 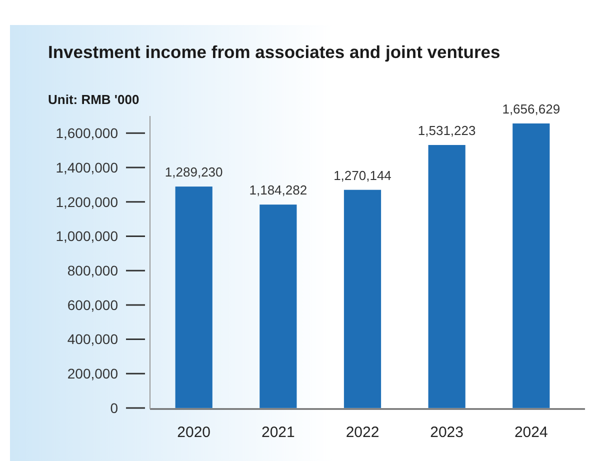 I want to click on x-tick-label: 2020, so click(x=194, y=432).